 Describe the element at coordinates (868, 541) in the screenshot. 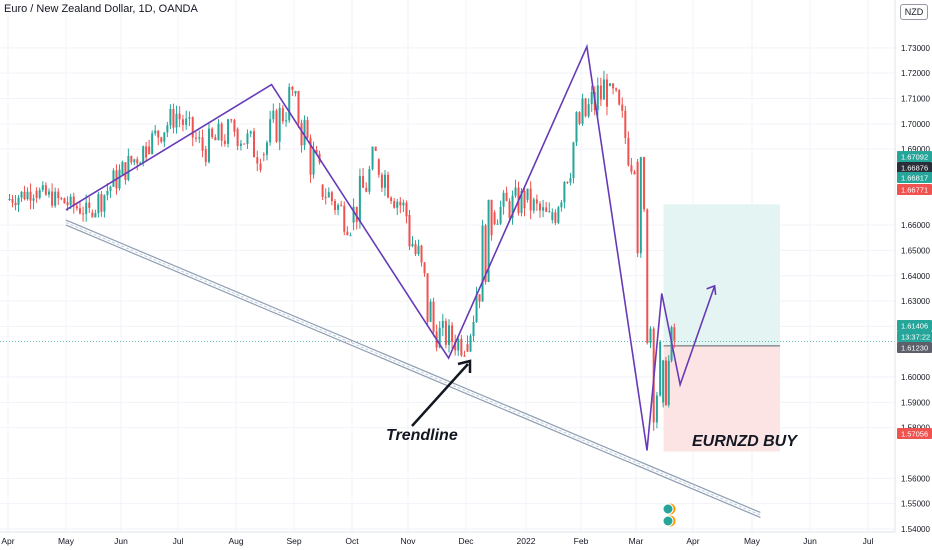

I see `time-tick-label: Jul` at that location.